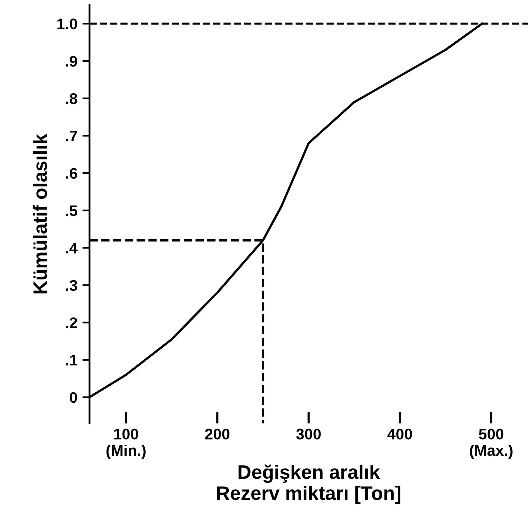 Image resolution: width=528 pixels, height=523 pixels. Describe the element at coordinates (126, 444) in the screenshot. I see `x-tick-label: 100 (Min.)` at that location.